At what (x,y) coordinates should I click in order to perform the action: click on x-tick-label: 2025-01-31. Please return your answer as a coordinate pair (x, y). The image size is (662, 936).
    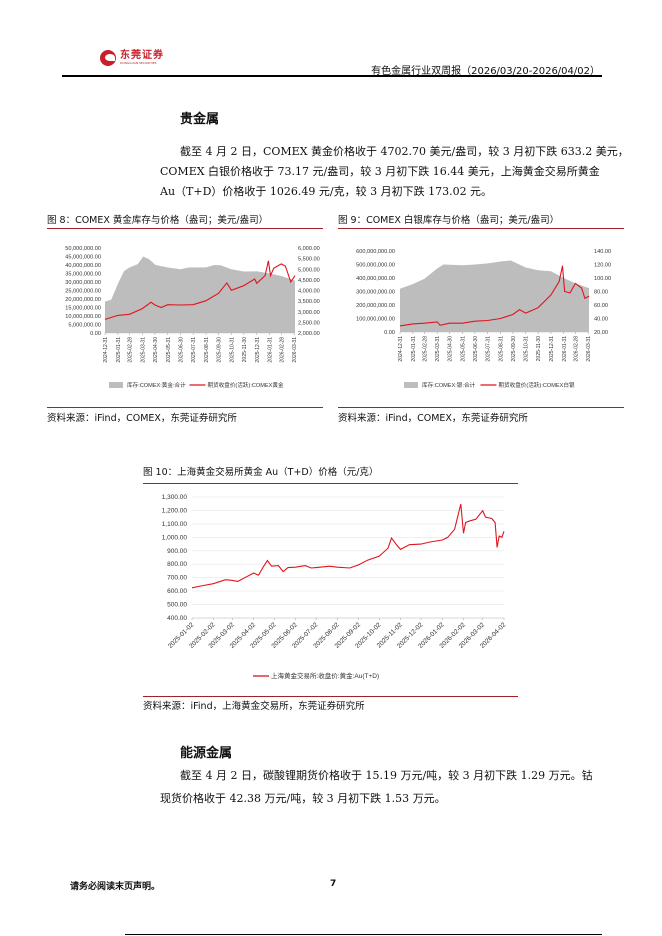
    Looking at the image, I should click on (119, 350).